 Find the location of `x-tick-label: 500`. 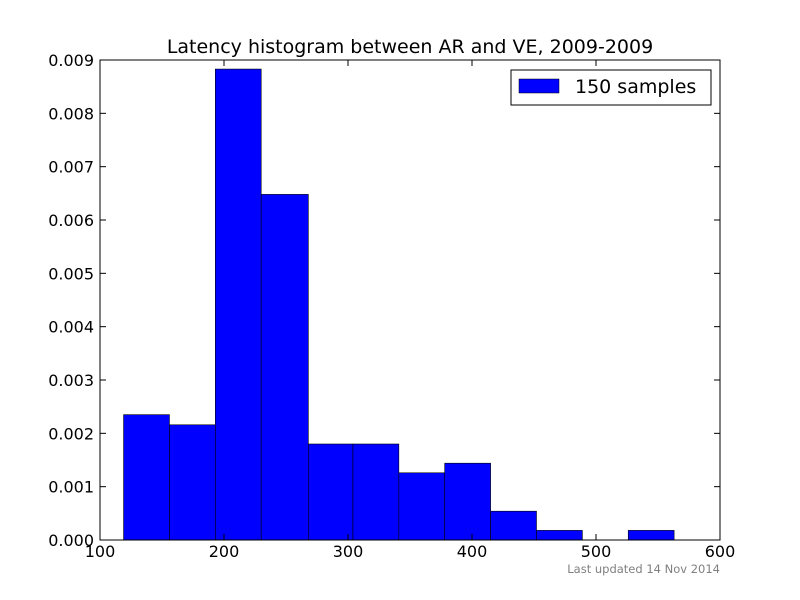

x-tick-label: 500 is located at coordinates (596, 551).